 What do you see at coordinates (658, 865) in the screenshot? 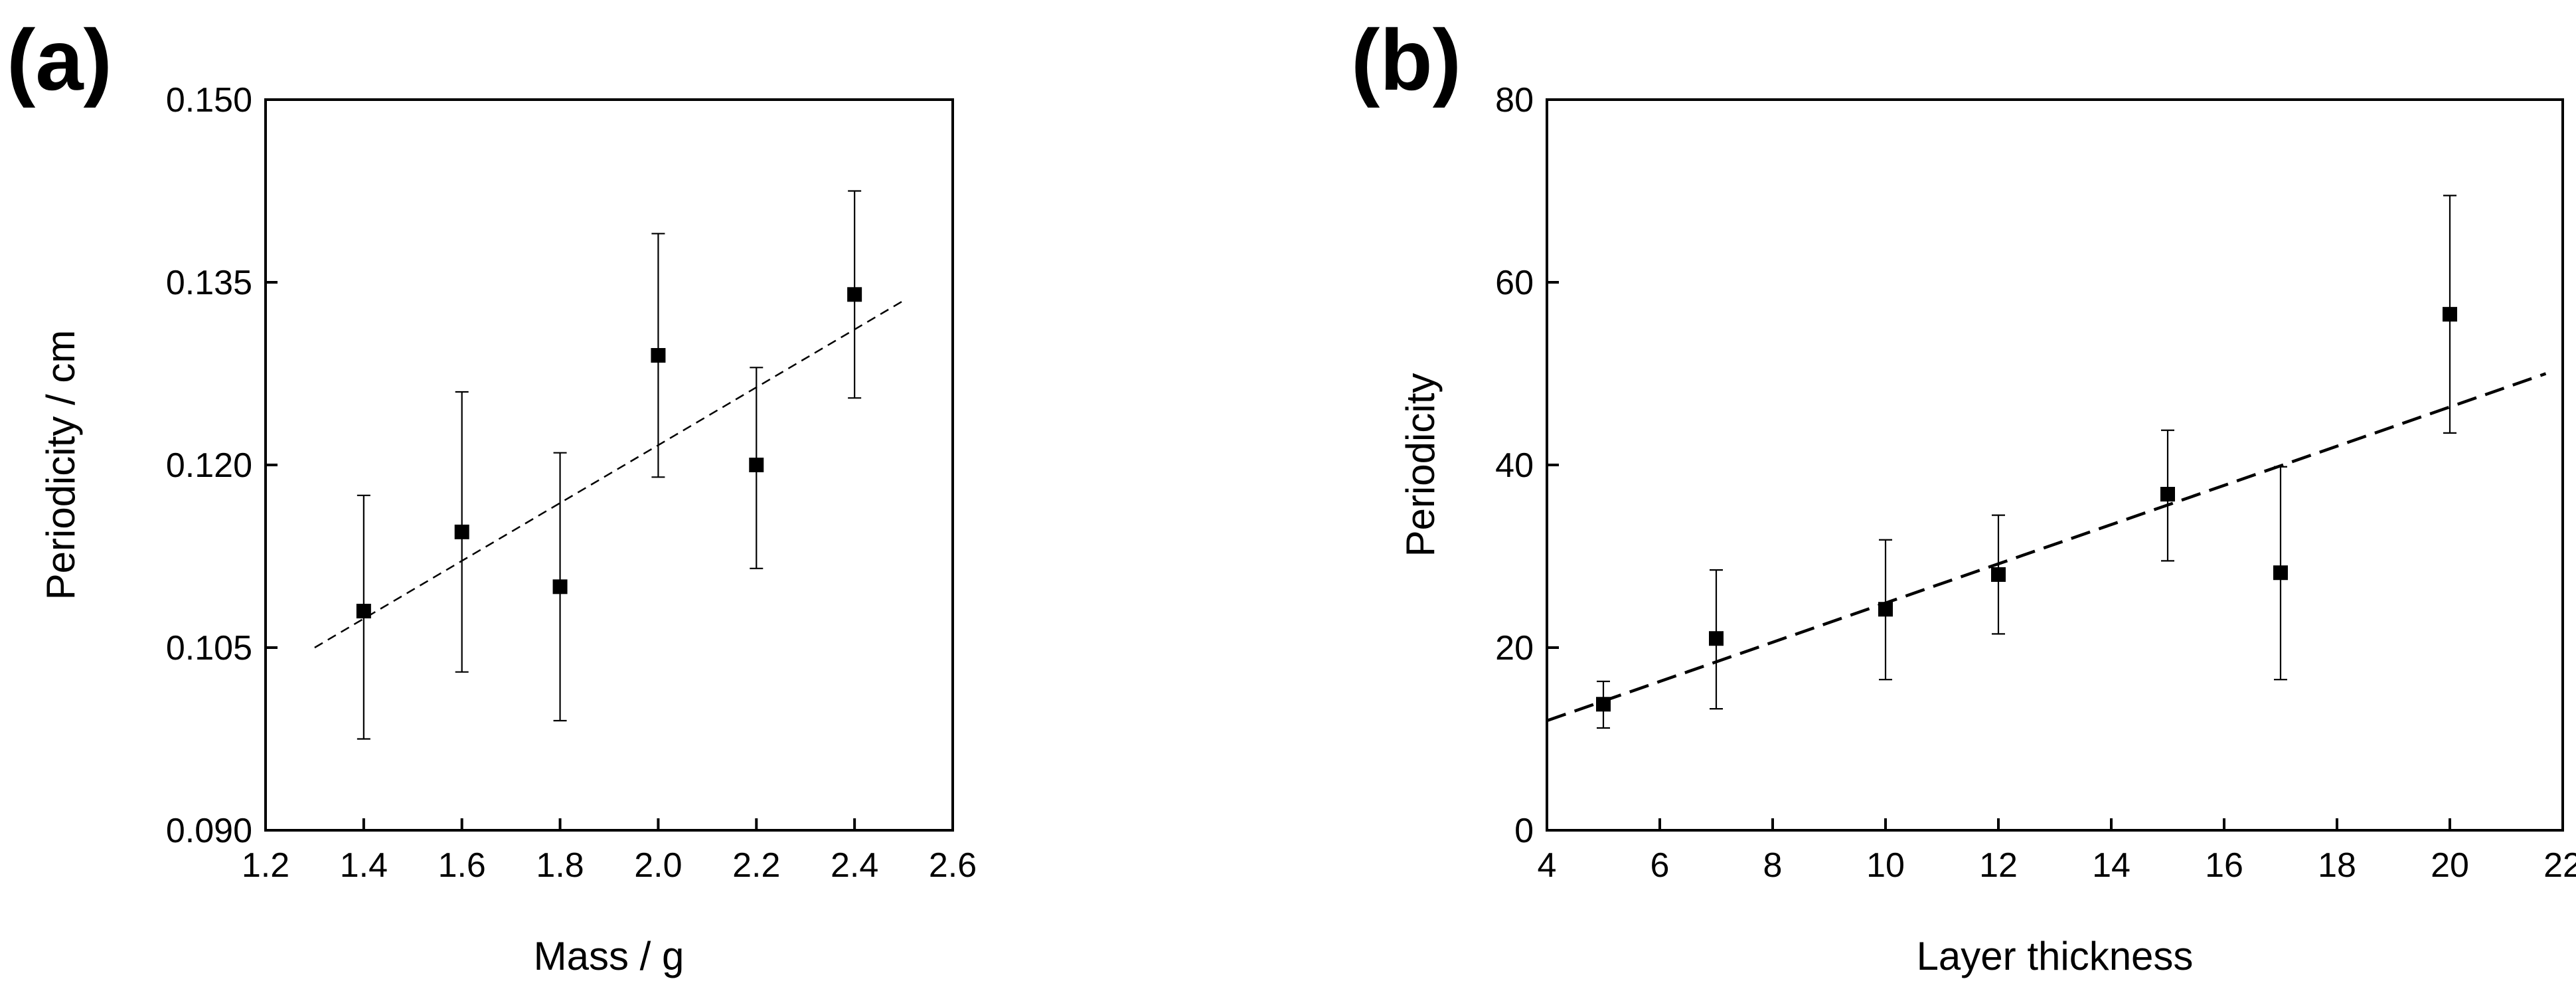
I see `x-tick-label: 2.0` at bounding box center [658, 865].